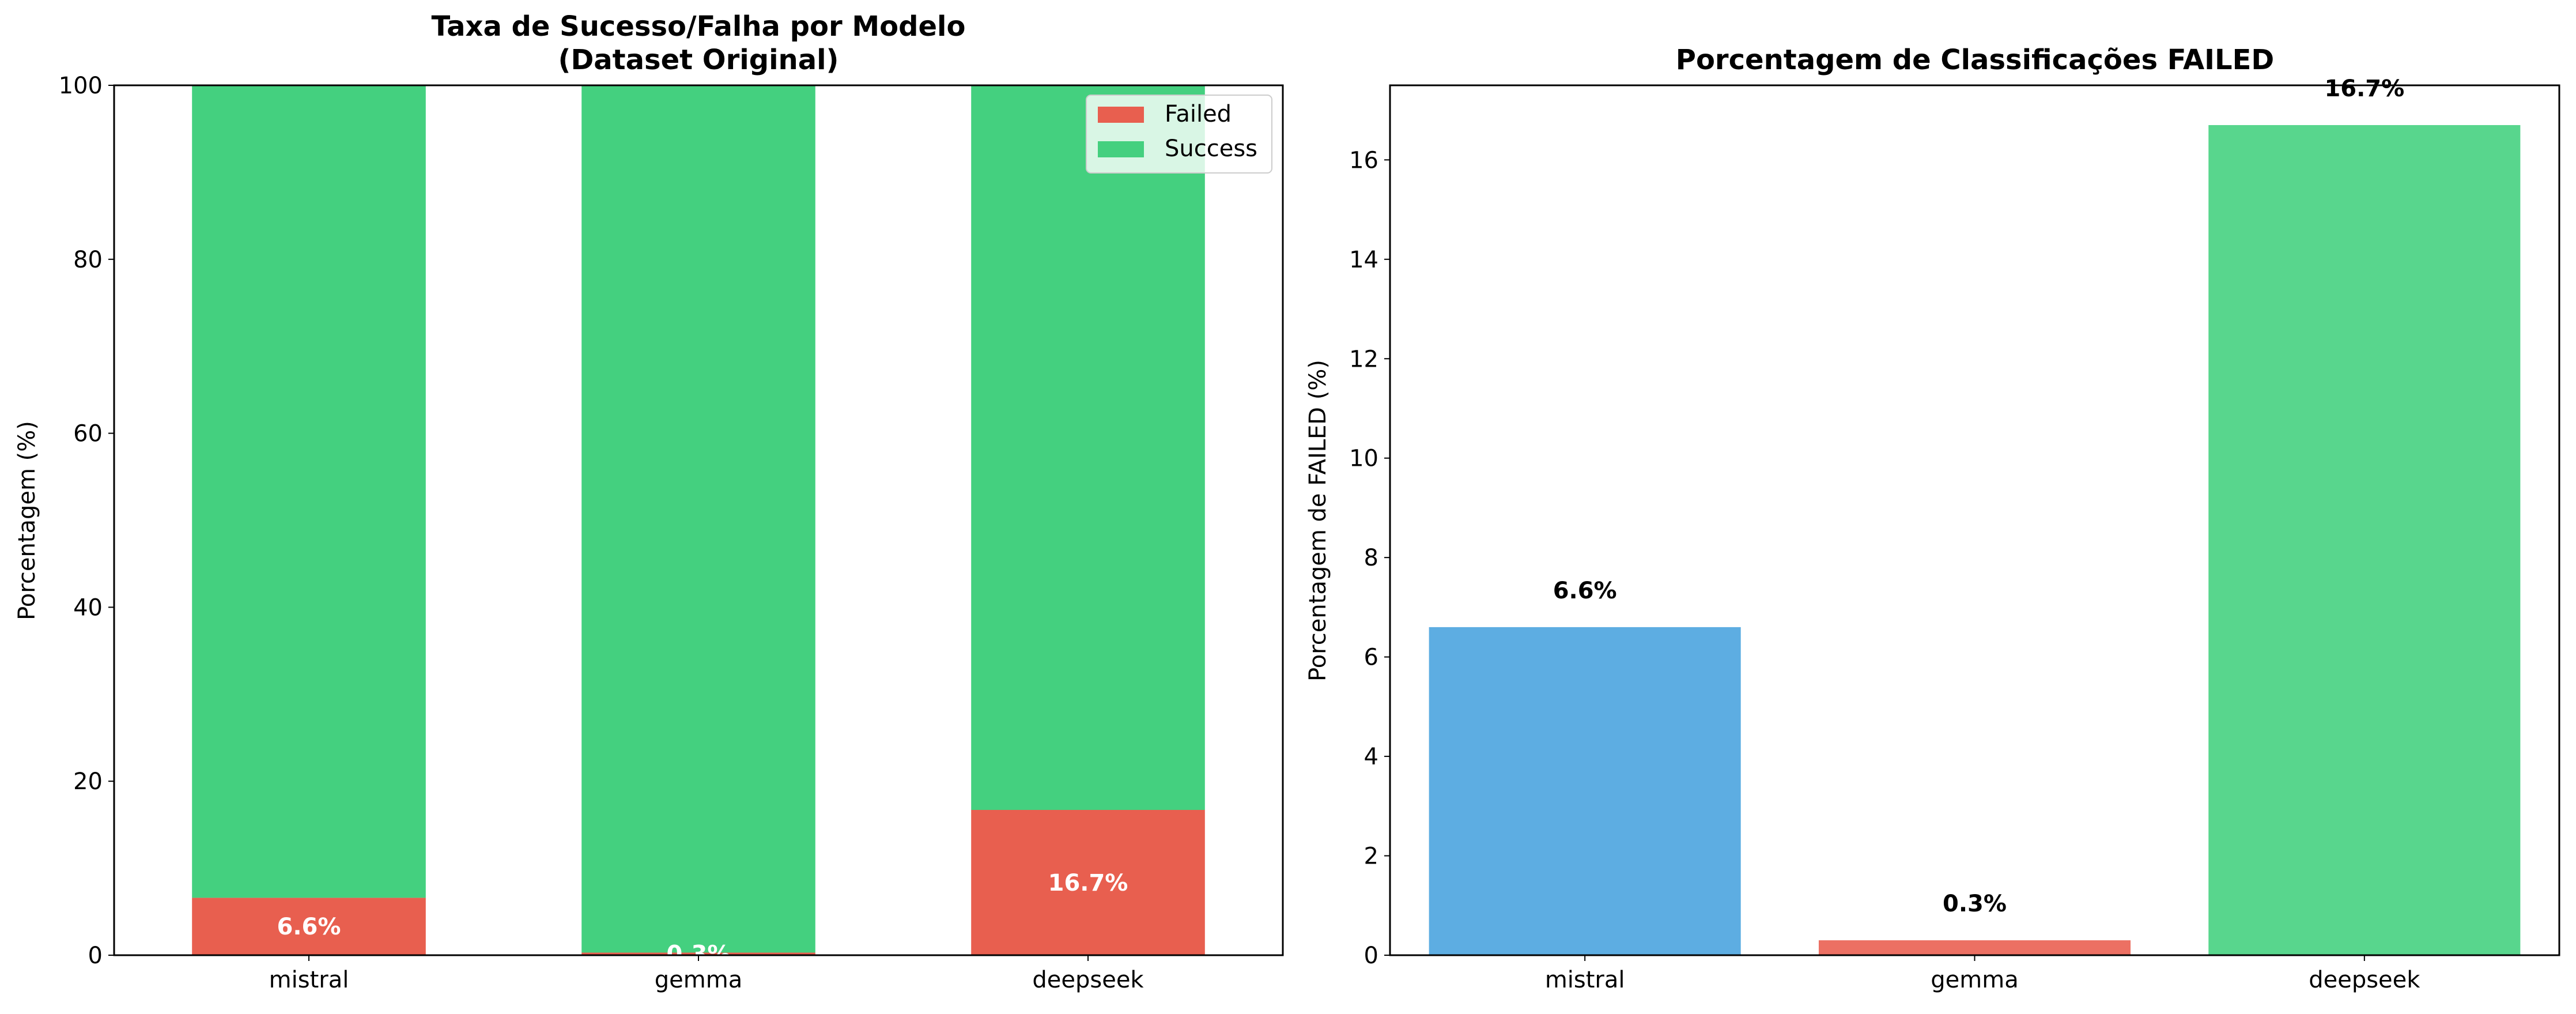 The image size is (2576, 1014). I want to click on y-axis-label: Porcentagem de FAILED (%), so click(1318, 520).